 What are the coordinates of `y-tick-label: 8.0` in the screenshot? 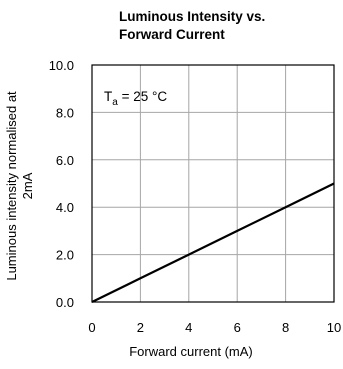 It's located at (65, 112).